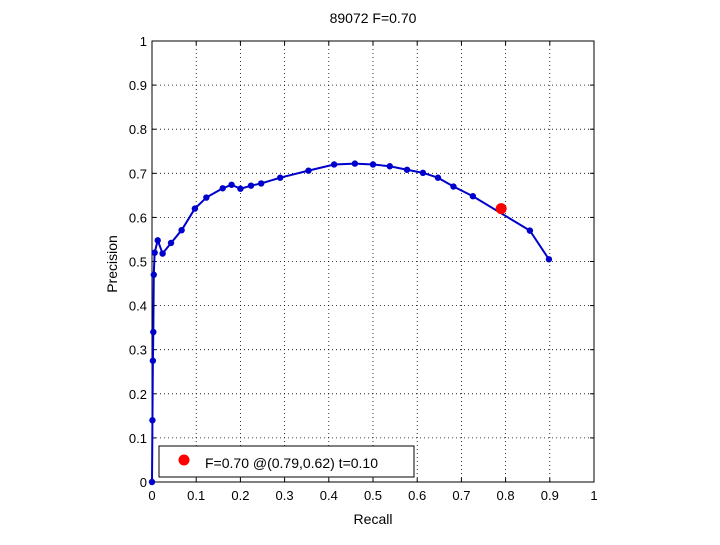 The width and height of the screenshot is (720, 545). What do you see at coordinates (593, 495) in the screenshot?
I see `x-tick-label: 1` at bounding box center [593, 495].